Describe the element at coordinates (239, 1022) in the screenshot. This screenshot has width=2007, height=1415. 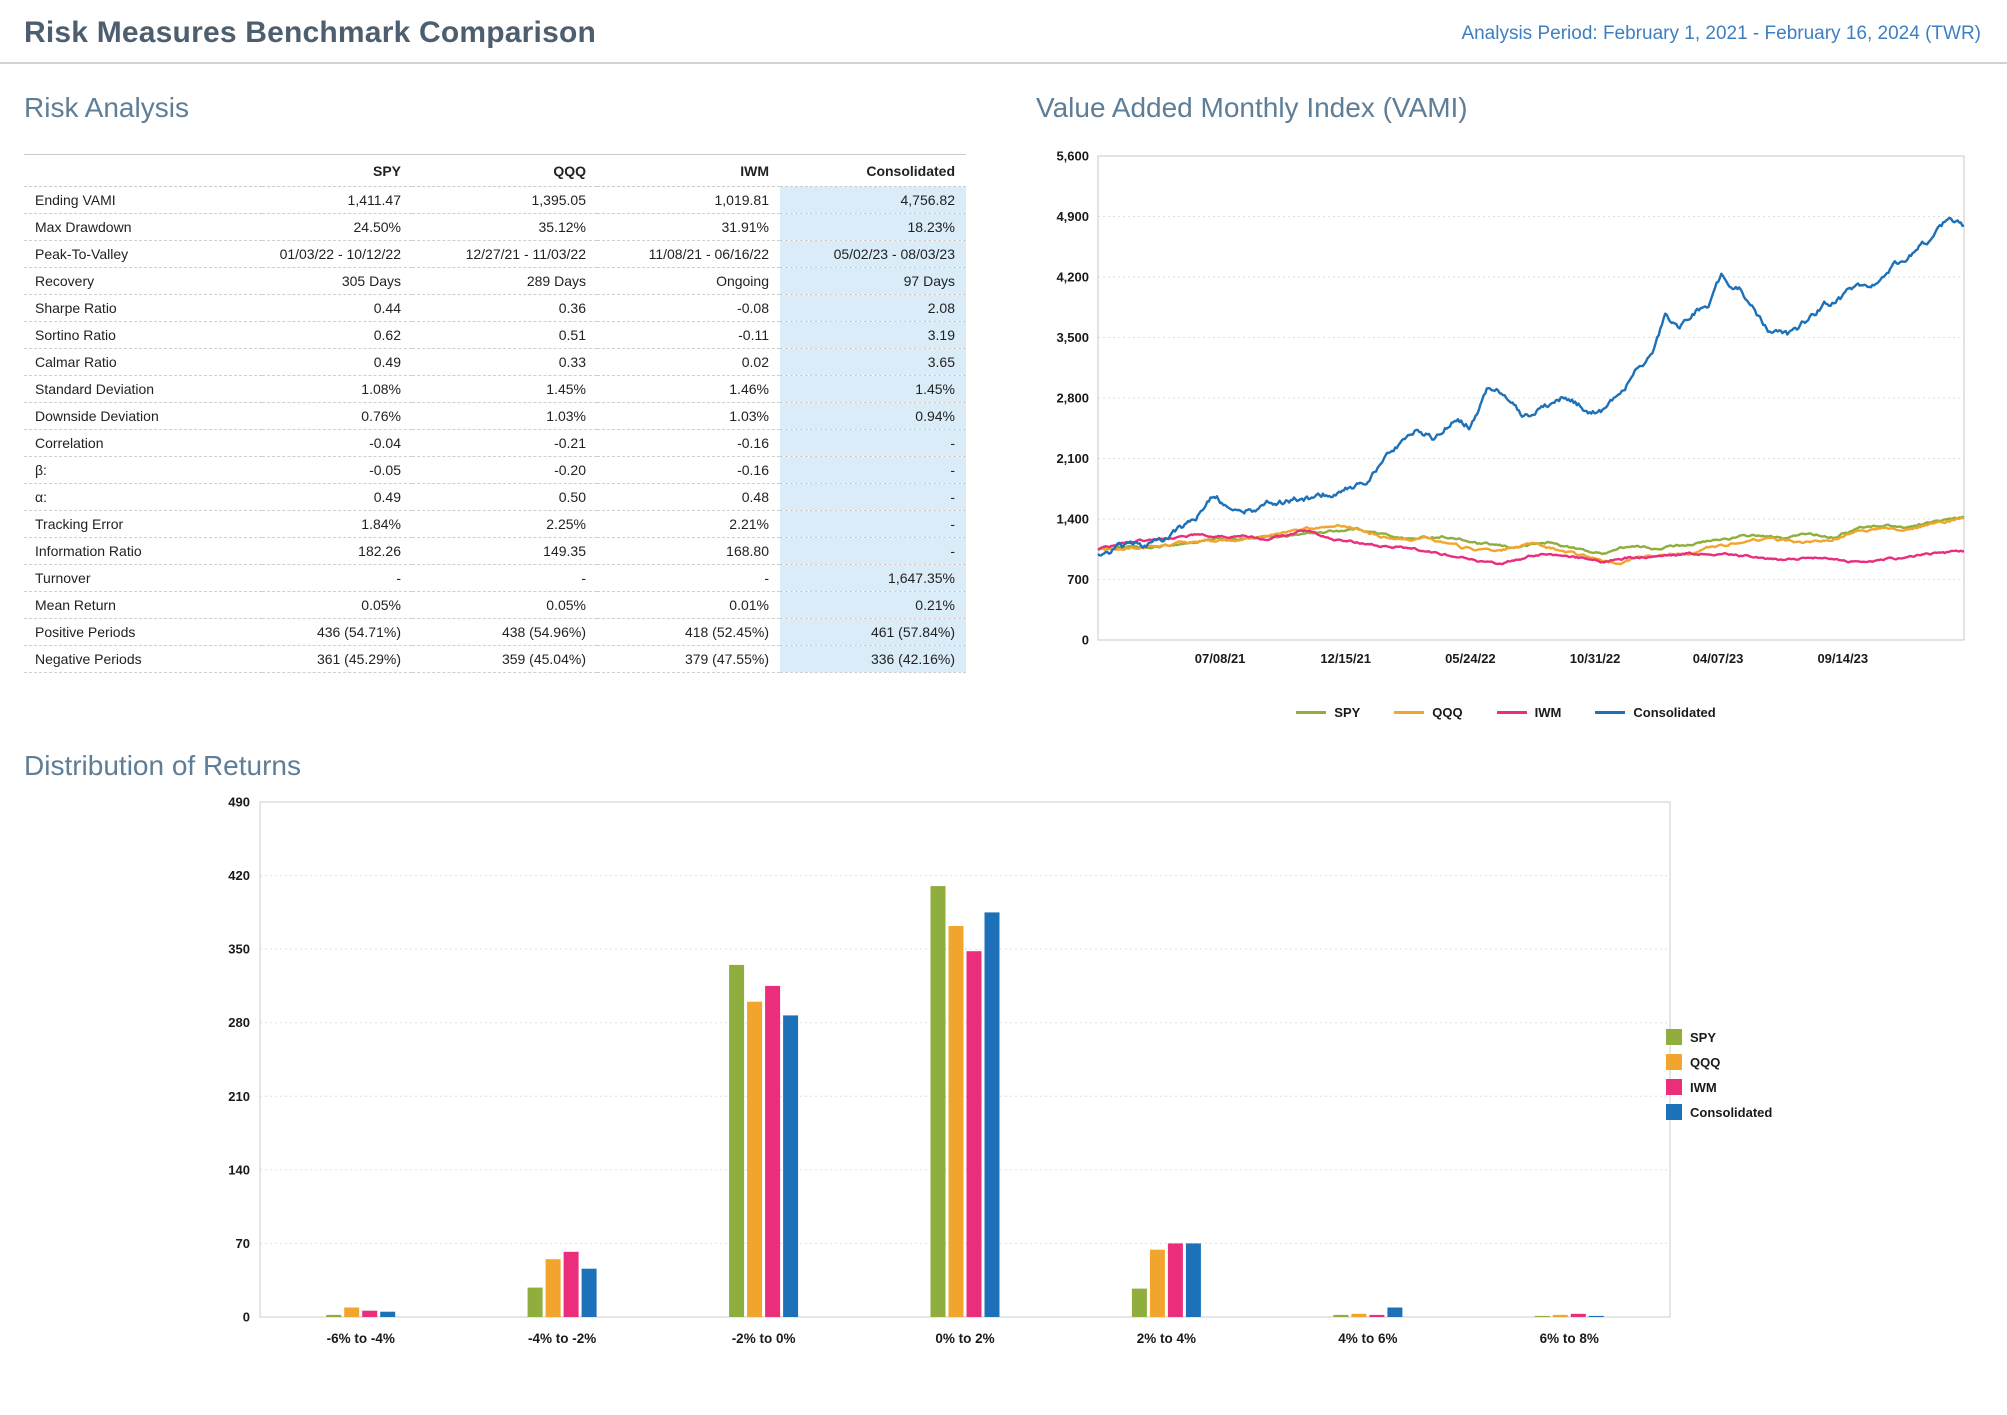
I see `y-tick-label: 280` at that location.